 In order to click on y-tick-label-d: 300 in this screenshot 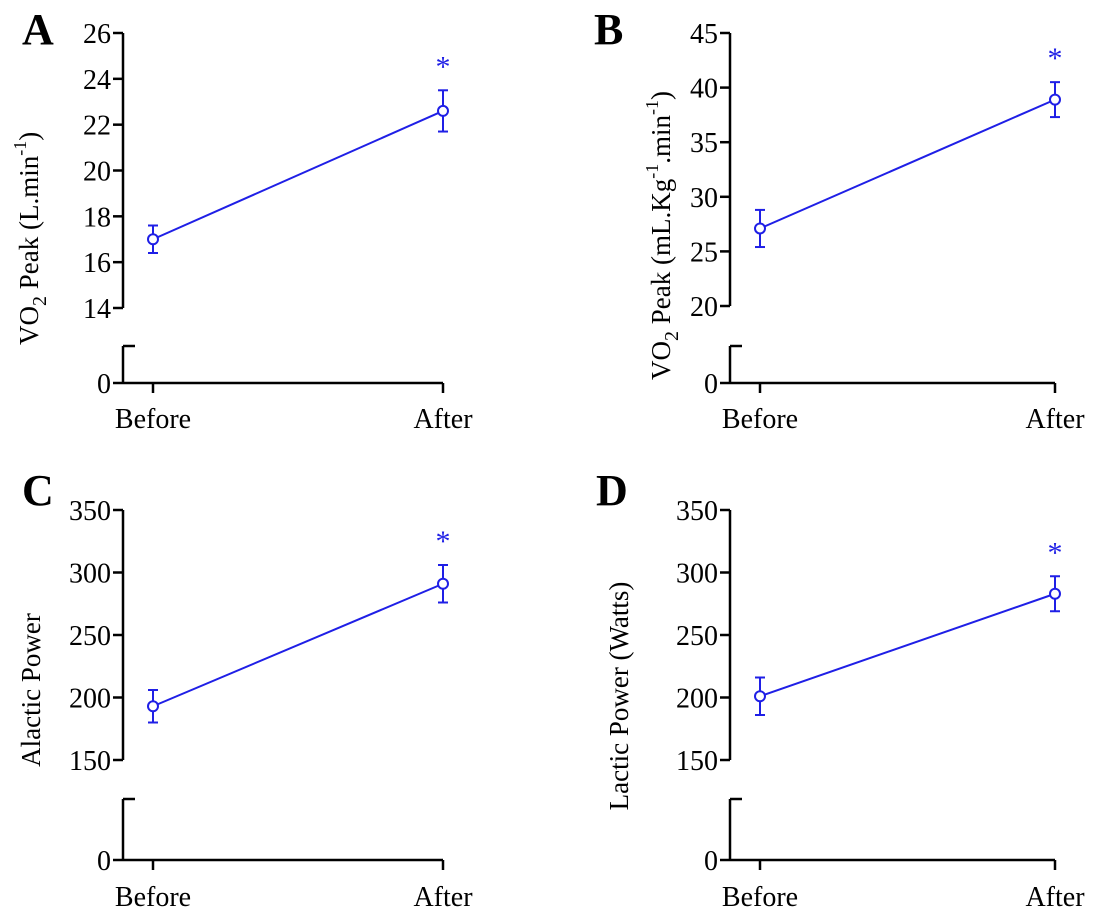, I will do `click(697, 574)`.